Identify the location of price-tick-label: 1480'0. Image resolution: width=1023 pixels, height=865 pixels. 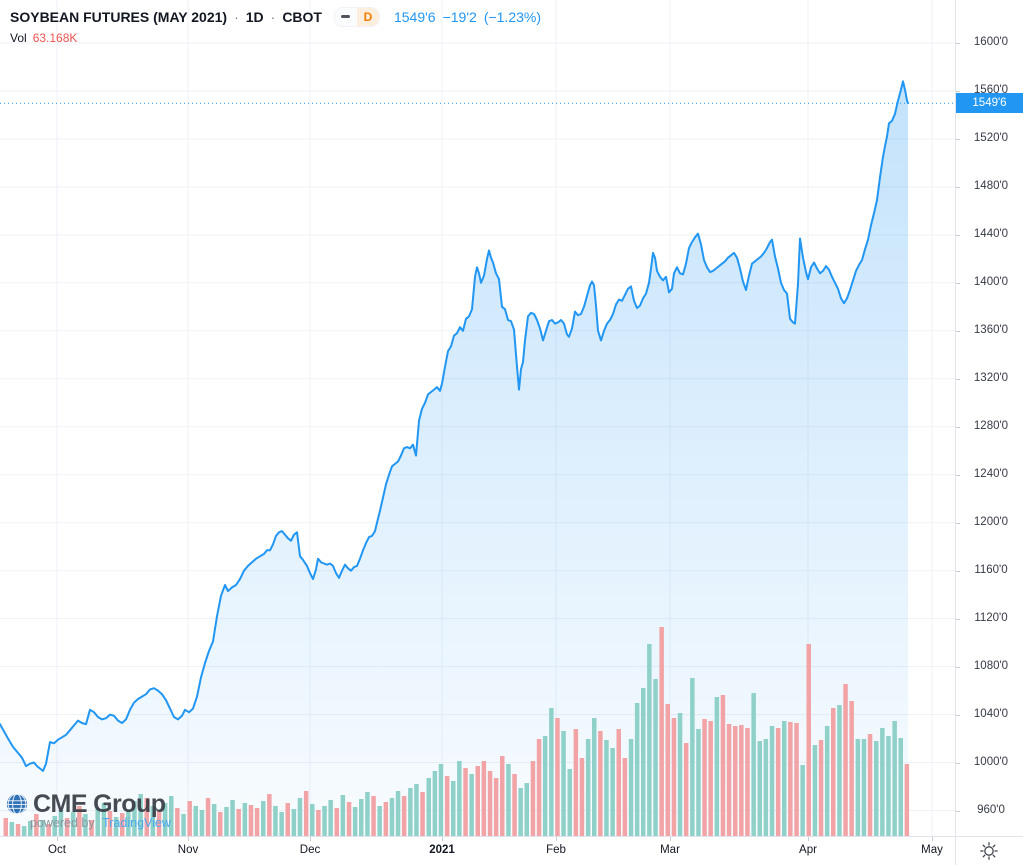
(991, 185).